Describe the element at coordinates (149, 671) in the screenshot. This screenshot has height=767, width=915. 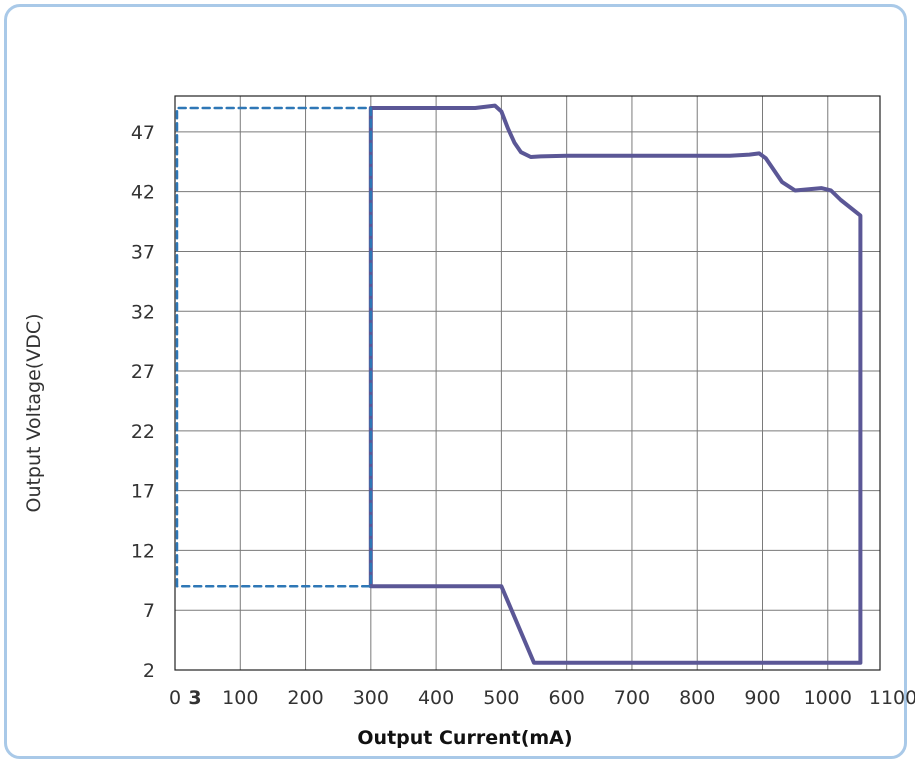
I see `y-tick-label: 2` at that location.